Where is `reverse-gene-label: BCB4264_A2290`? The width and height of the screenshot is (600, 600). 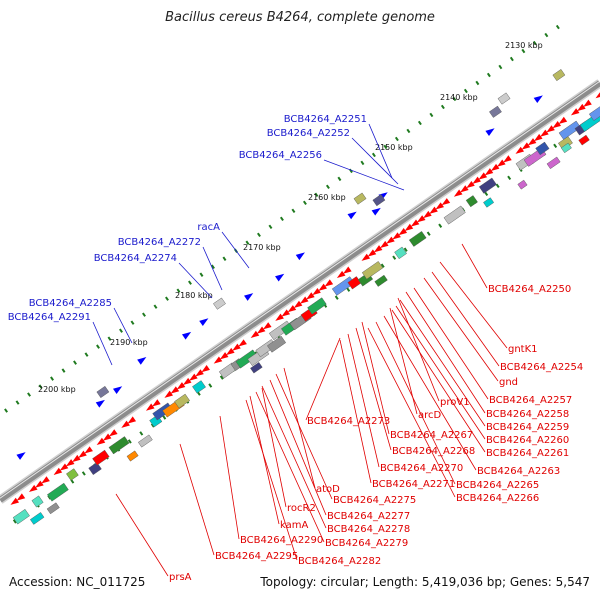
reverse-gene-label: BCB4264_A2290 is located at coordinates (281, 540).